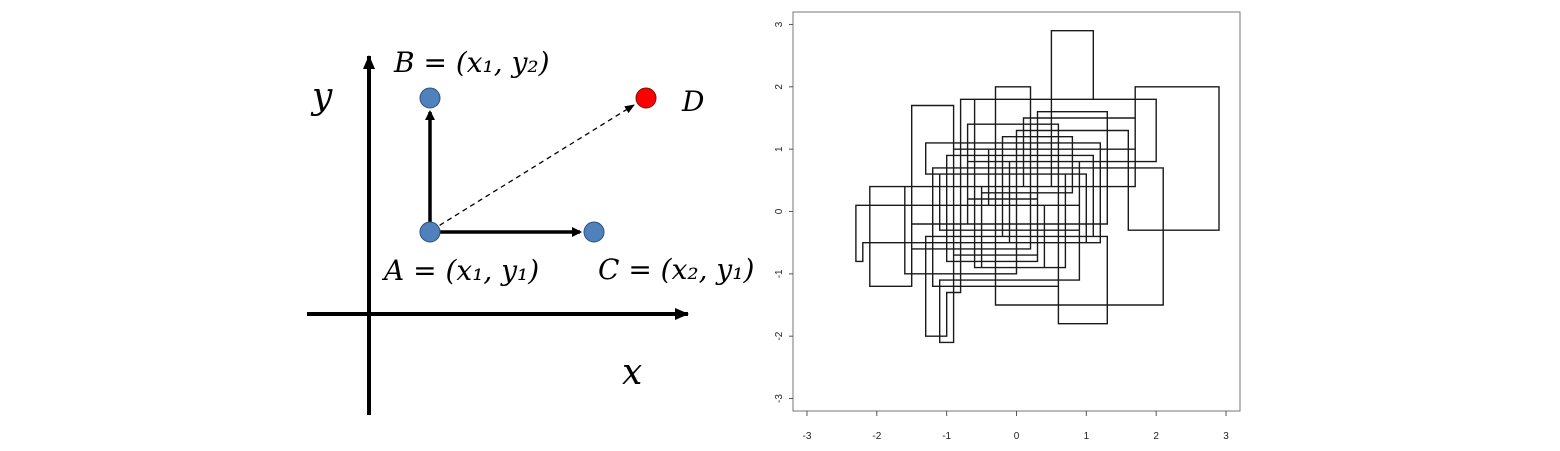 Image resolution: width=1560 pixels, height=451 pixels. Describe the element at coordinates (779, 398) in the screenshot. I see `y-tick-label: -3` at that location.